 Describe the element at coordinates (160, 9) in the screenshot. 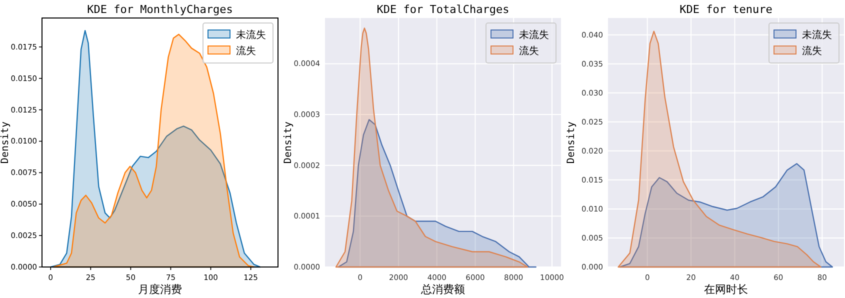

I see `chart-title: KDE for MonthlyCharges` at that location.